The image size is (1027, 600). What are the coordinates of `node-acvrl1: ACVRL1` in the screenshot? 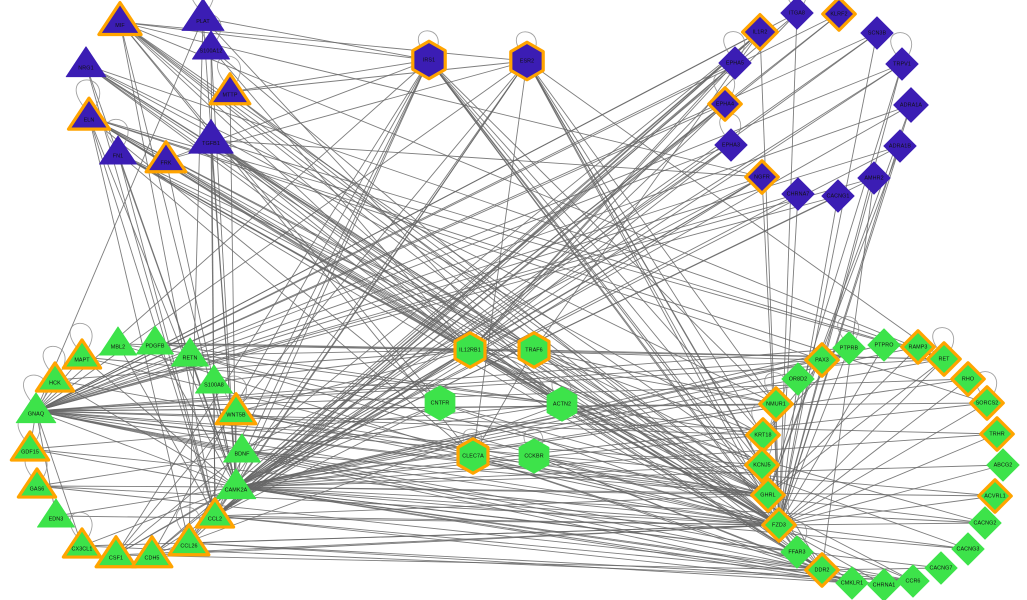 It's located at (995, 496).